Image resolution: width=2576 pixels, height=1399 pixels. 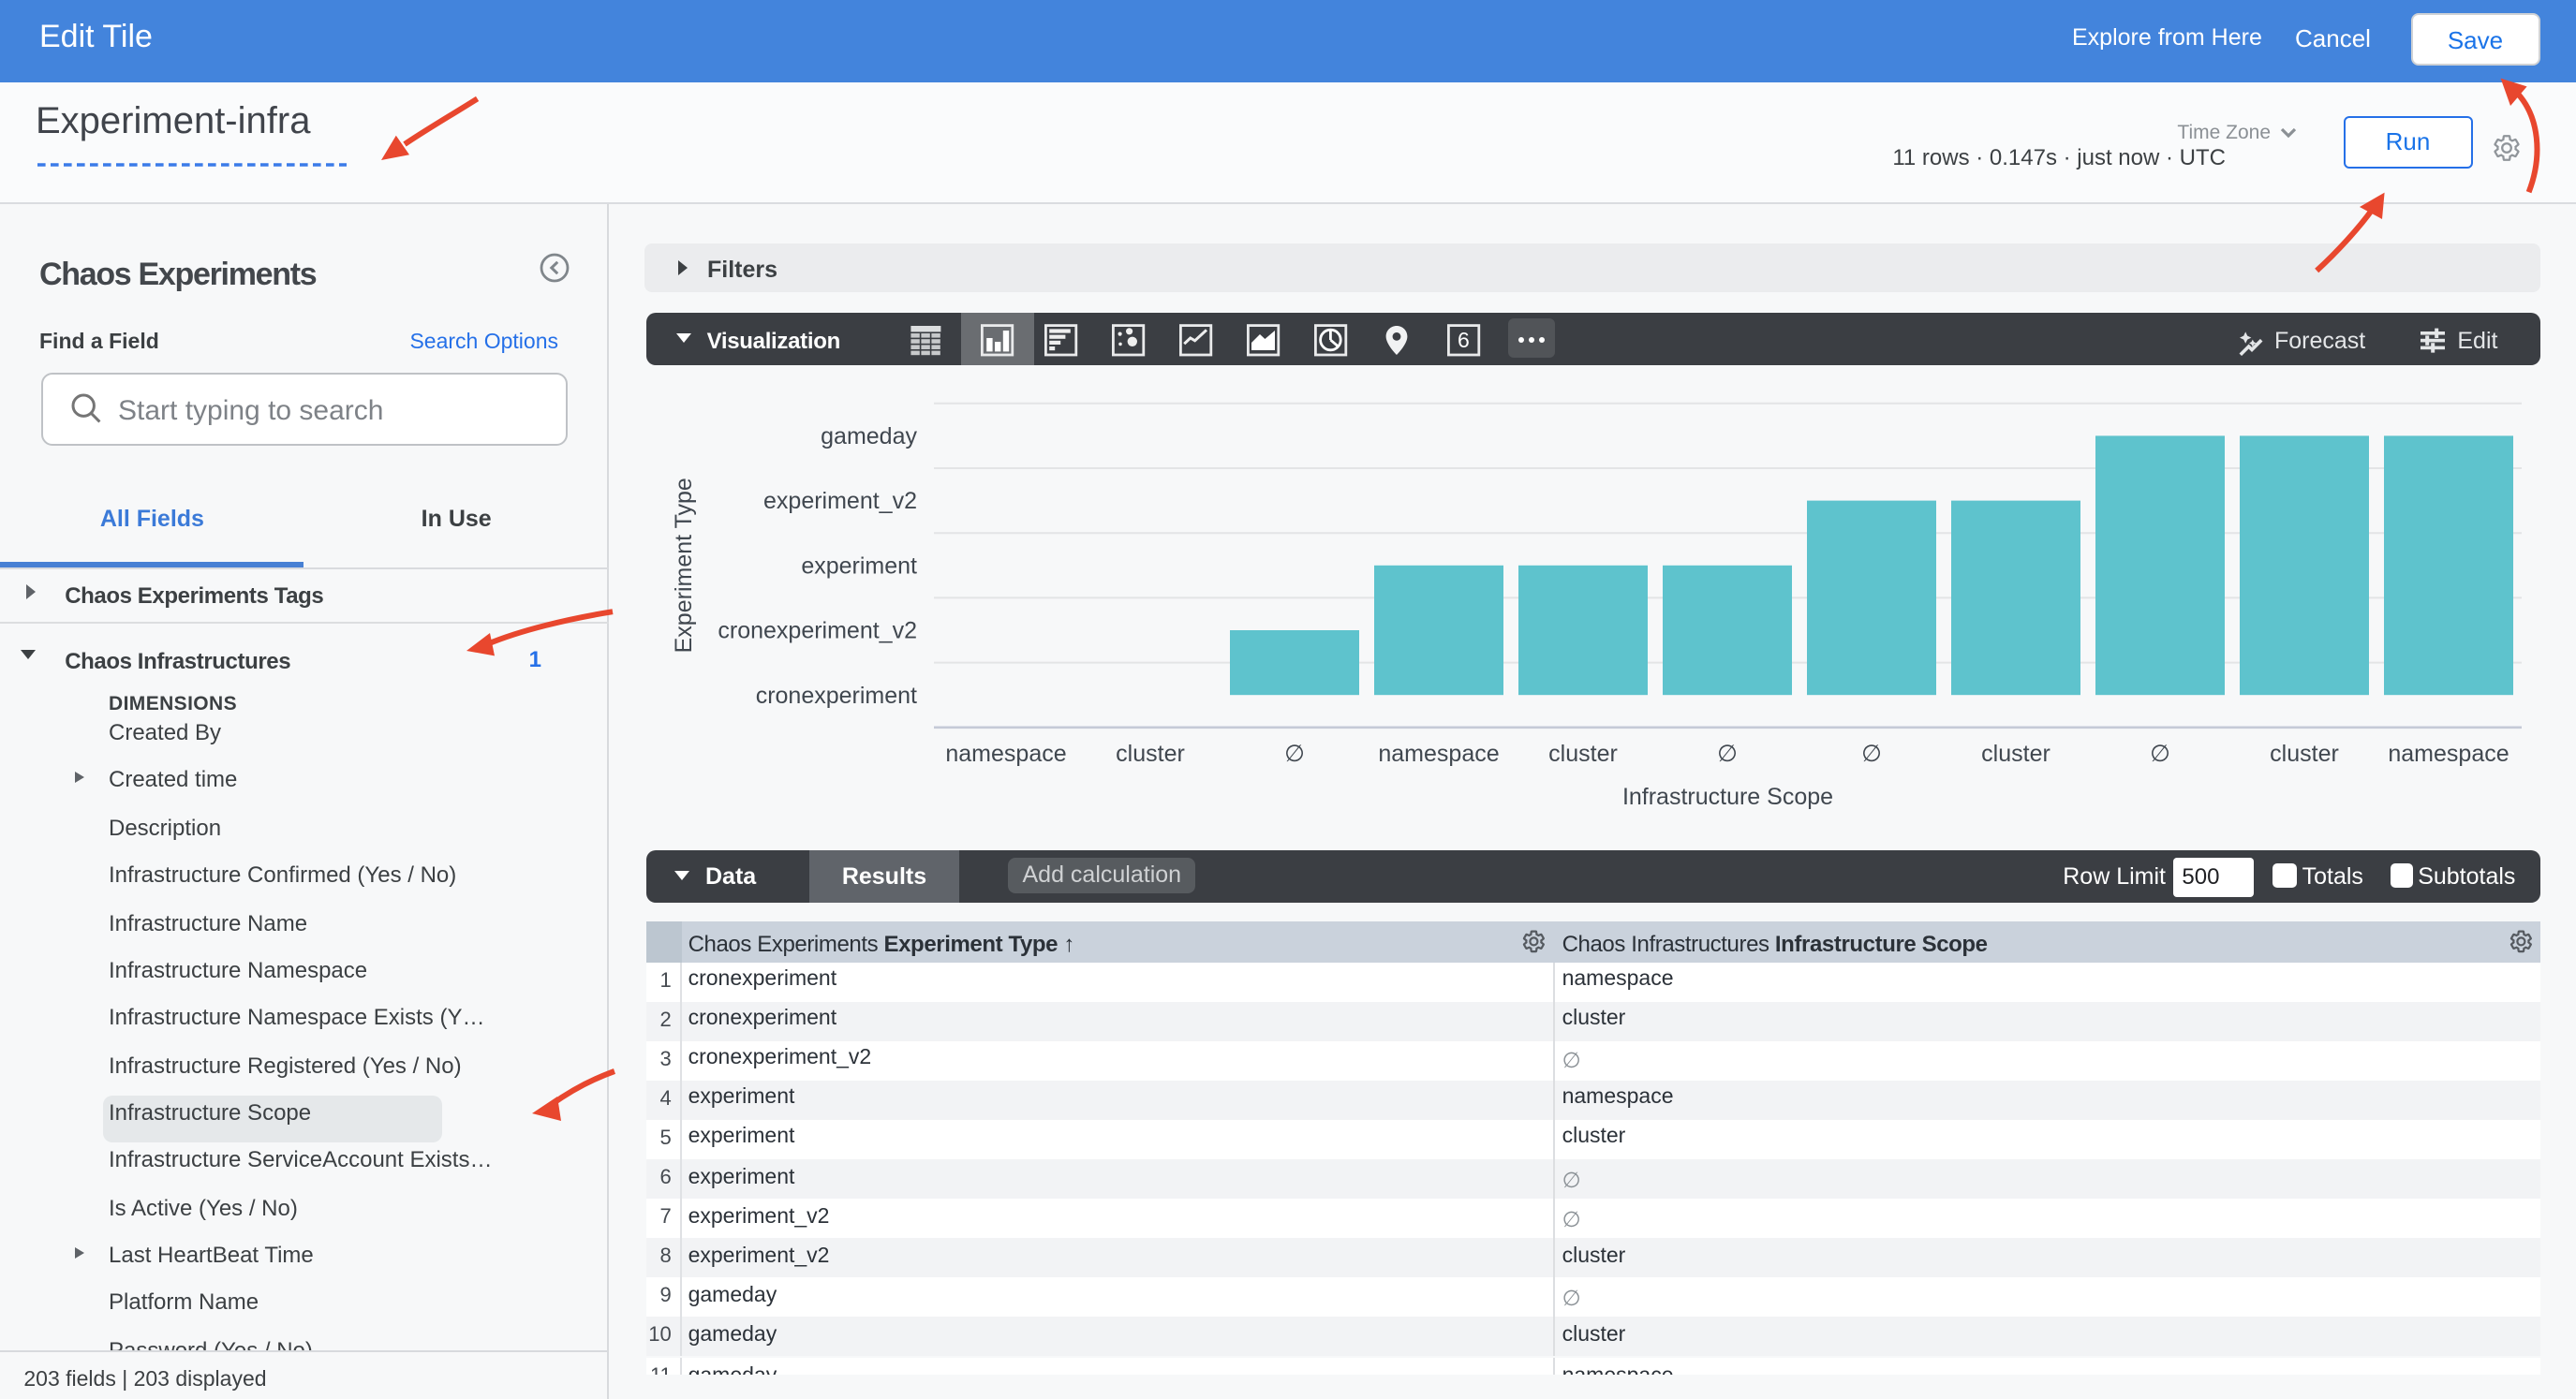 What do you see at coordinates (859, 566) in the screenshot?
I see `svg-text: experiment` at bounding box center [859, 566].